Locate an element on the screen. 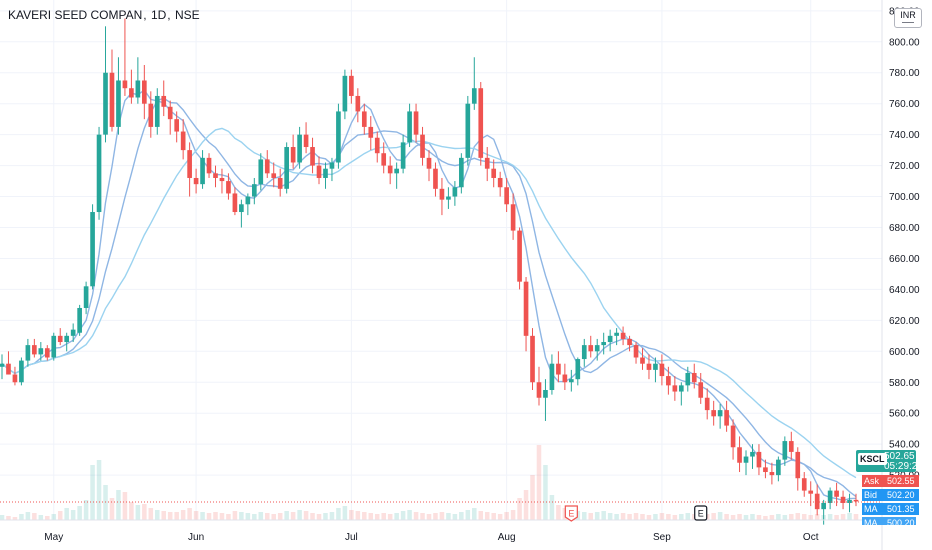 This screenshot has width=932, height=550. ma-slow-value: 500.20 is located at coordinates (900, 521).